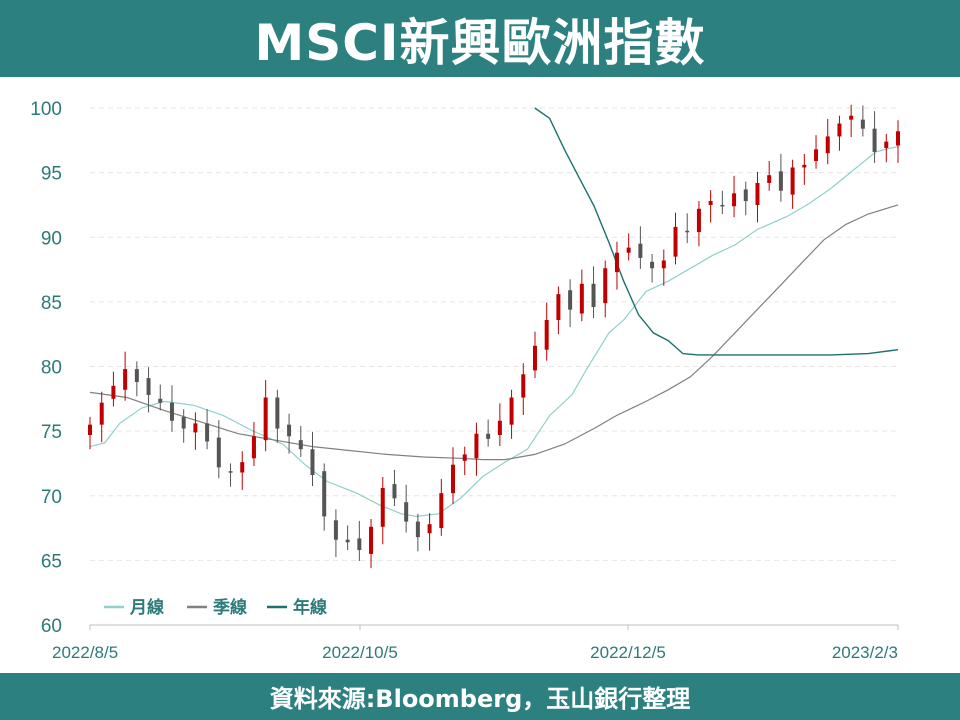 This screenshot has height=720, width=960. Describe the element at coordinates (51, 238) in the screenshot. I see `y-tick-label: 90` at that location.